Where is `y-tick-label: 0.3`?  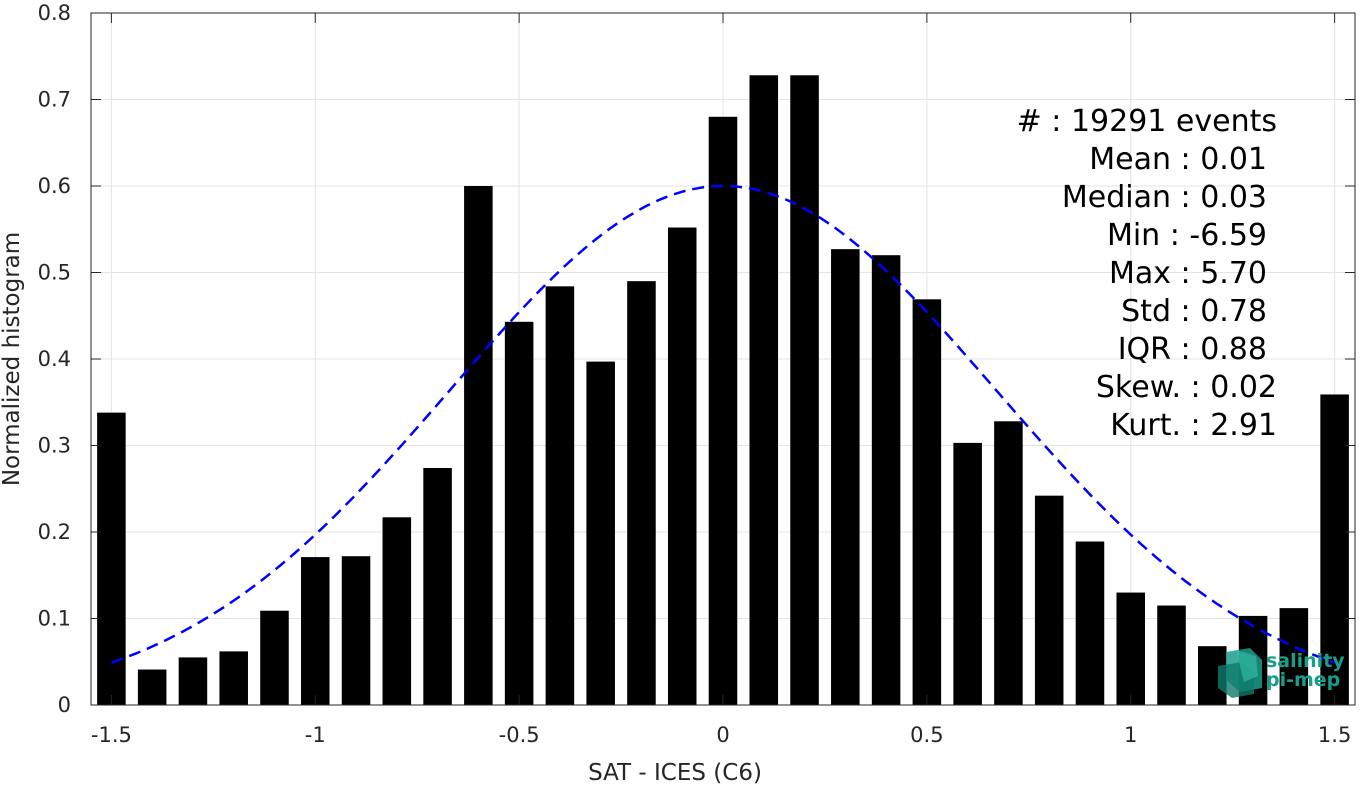 y-tick-label: 0.3 is located at coordinates (54, 446).